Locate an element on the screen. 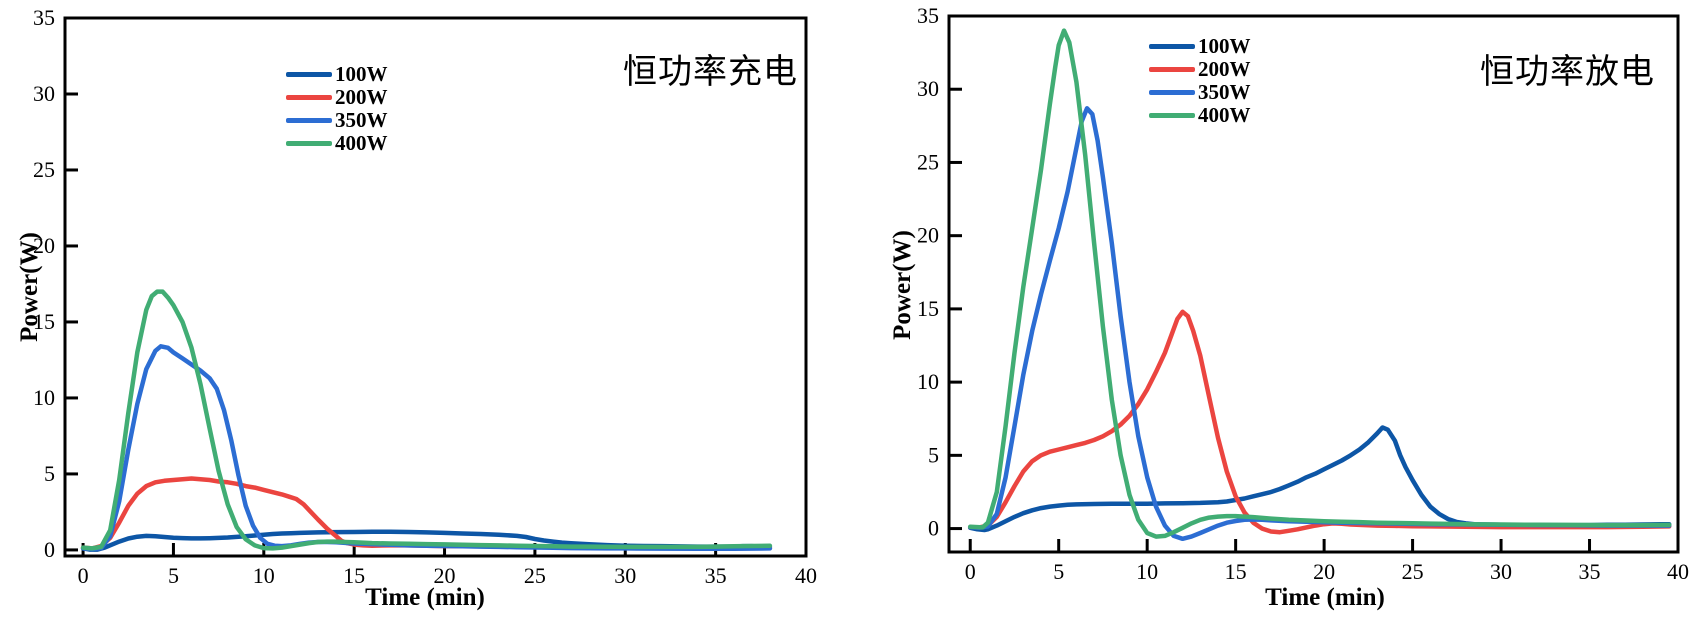 The width and height of the screenshot is (1700, 625). legend-charging: 100W 200W 350W 400W is located at coordinates (337, 109).